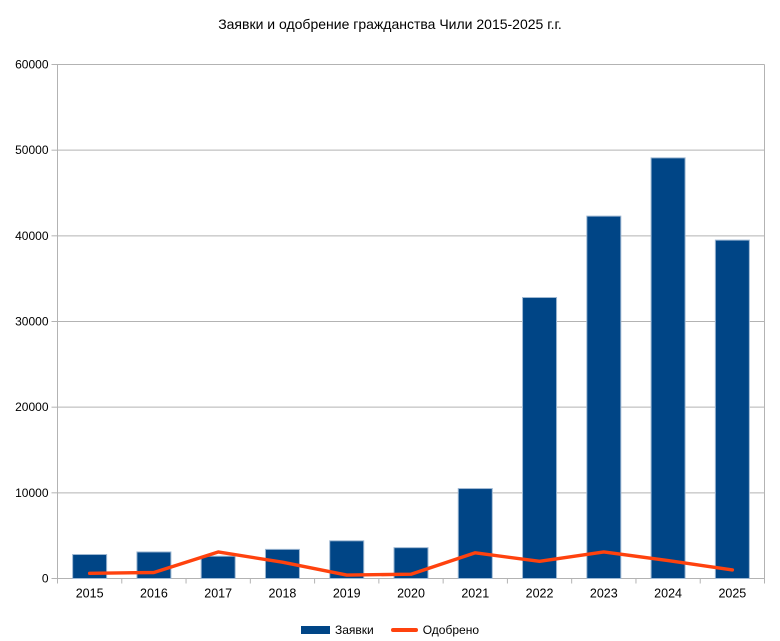 The image size is (780, 641). Describe the element at coordinates (475, 594) in the screenshot. I see `x-tick-label-2021: 2021` at that location.